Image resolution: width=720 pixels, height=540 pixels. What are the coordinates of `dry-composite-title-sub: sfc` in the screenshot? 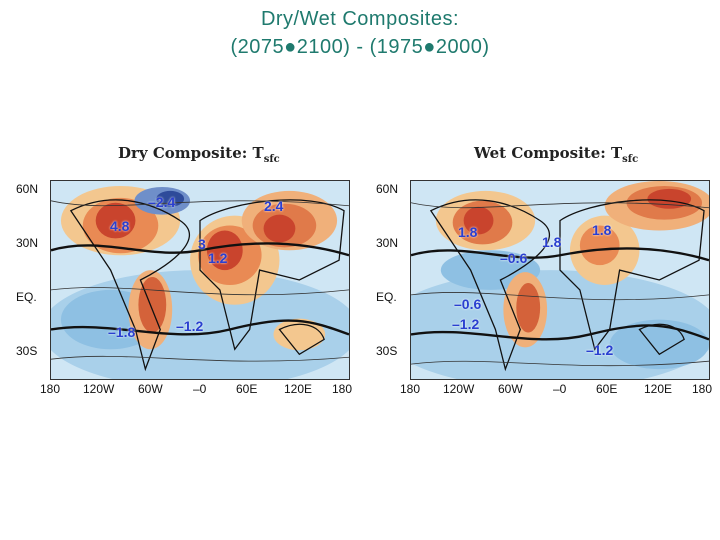 It's located at (271, 159).